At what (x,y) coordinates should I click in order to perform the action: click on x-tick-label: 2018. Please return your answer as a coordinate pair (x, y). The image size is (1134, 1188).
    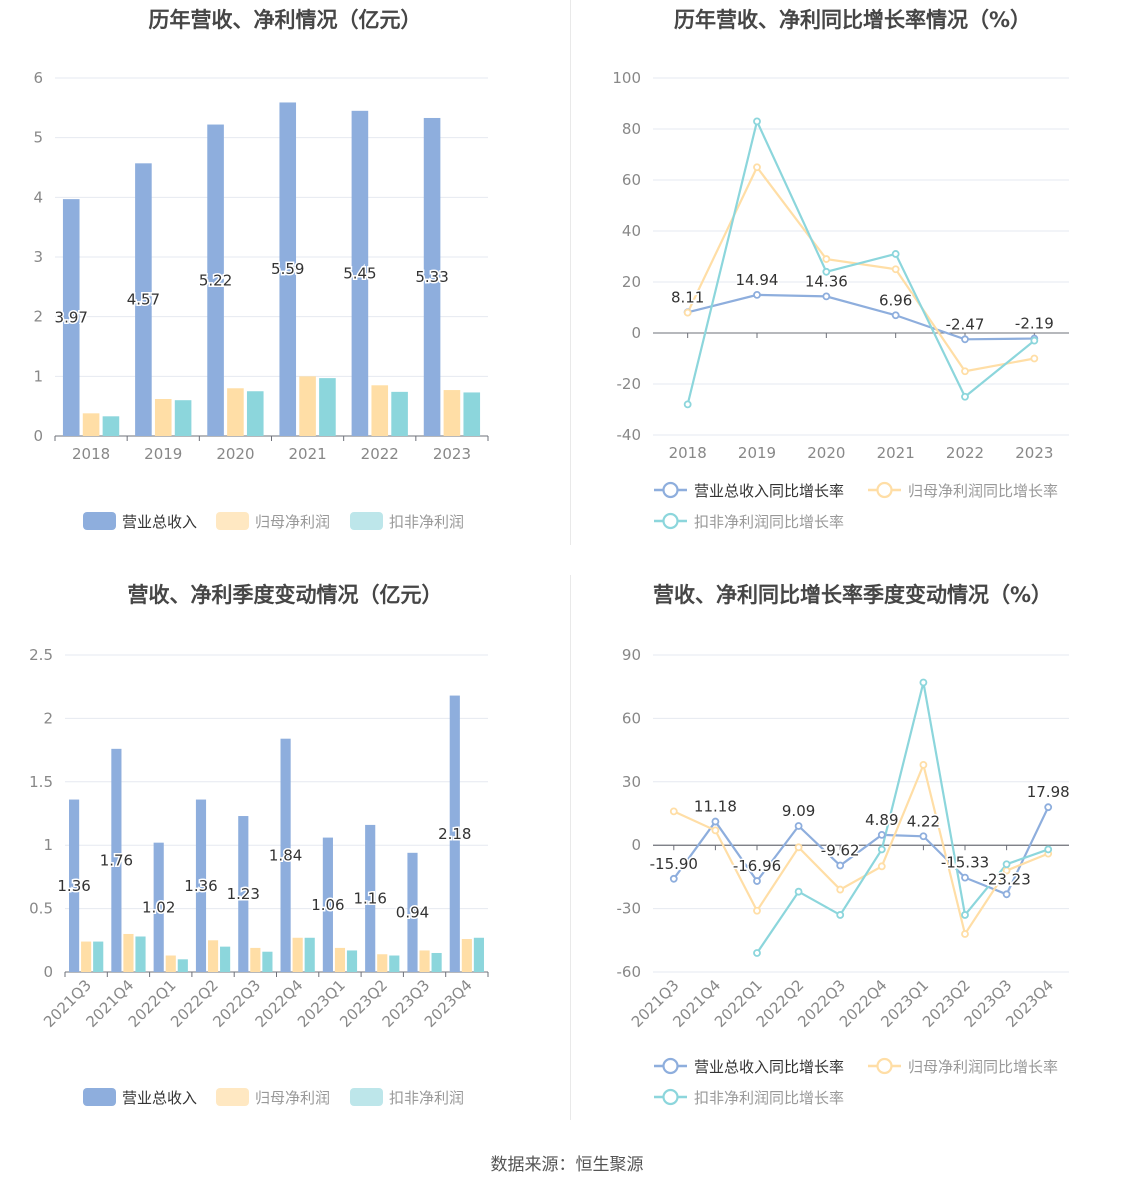
    Looking at the image, I should click on (91, 454).